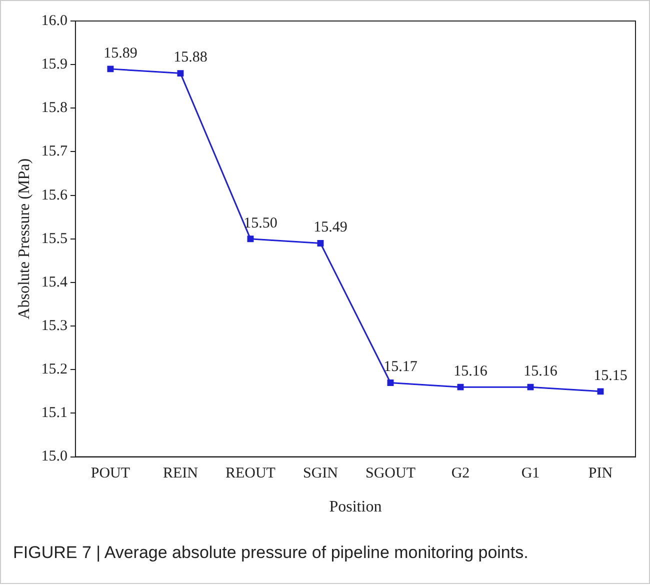 This screenshot has height=587, width=650. What do you see at coordinates (54, 456) in the screenshot?
I see `y-tick-label: 15.0` at bounding box center [54, 456].